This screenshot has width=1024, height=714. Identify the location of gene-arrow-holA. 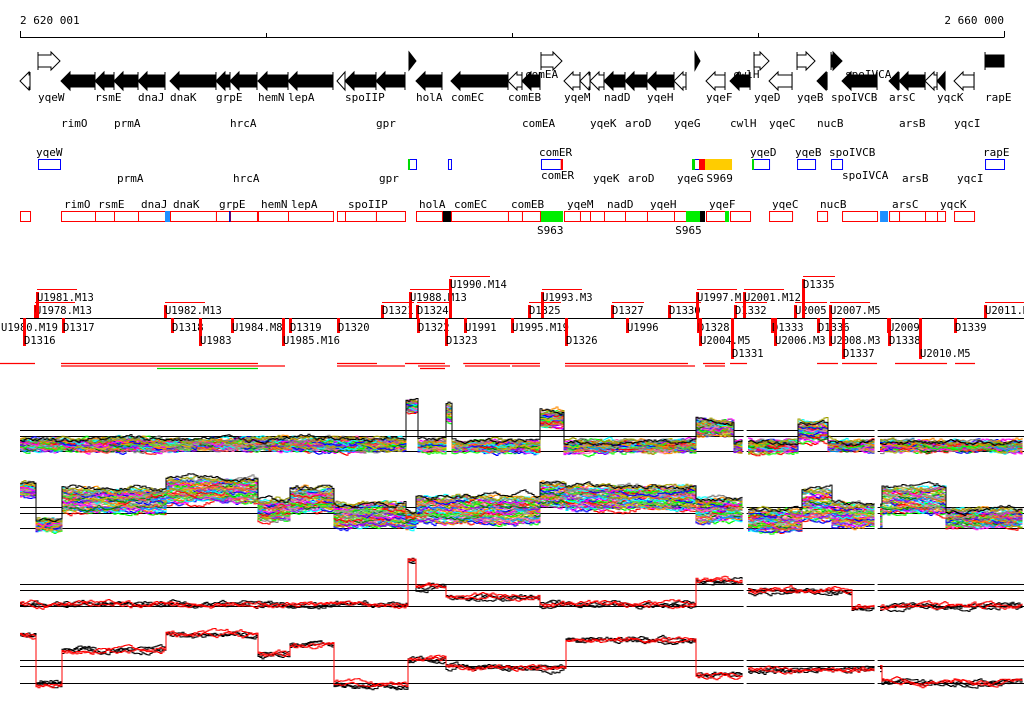
(429, 81).